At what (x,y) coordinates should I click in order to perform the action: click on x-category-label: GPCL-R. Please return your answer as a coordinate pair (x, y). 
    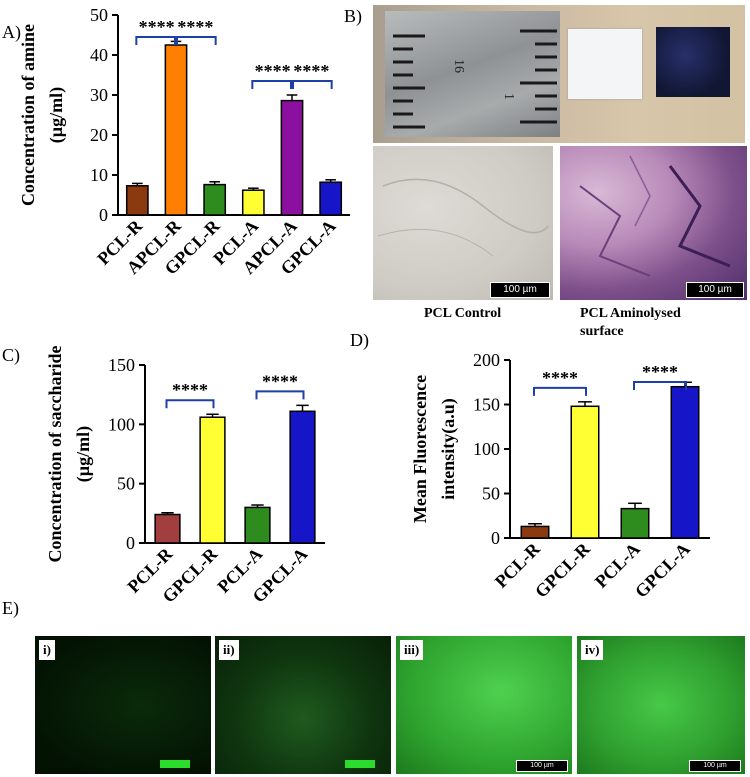
    Looking at the image, I should click on (563, 570).